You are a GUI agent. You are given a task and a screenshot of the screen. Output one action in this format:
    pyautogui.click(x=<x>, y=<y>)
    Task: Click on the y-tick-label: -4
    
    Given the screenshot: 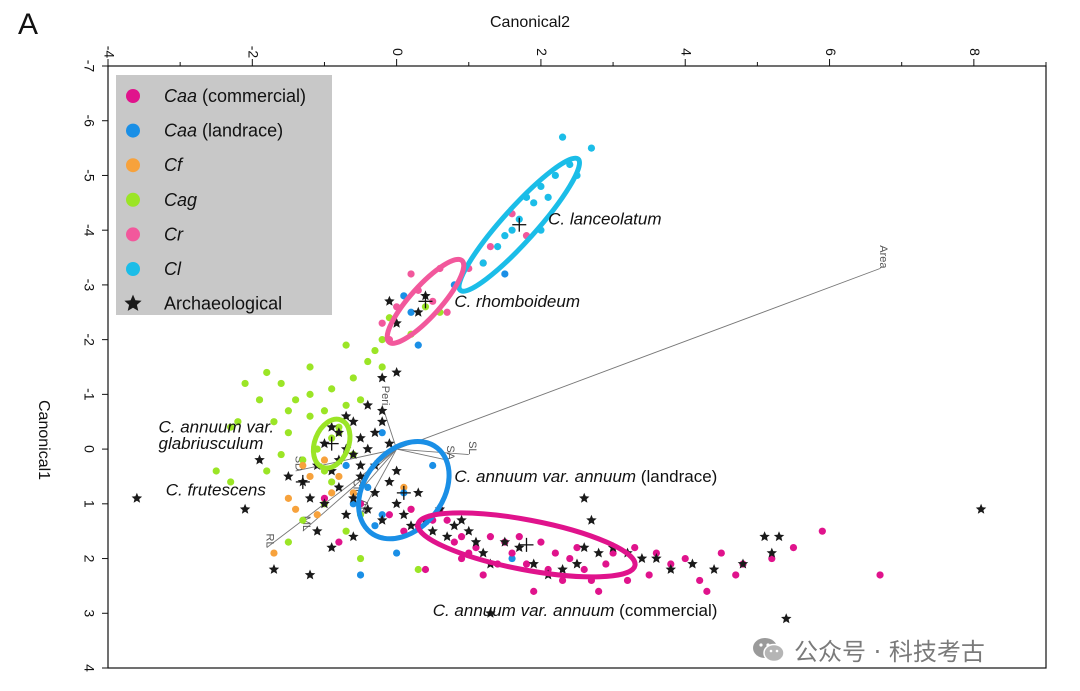 What is the action you would take?
    pyautogui.click(x=89, y=230)
    